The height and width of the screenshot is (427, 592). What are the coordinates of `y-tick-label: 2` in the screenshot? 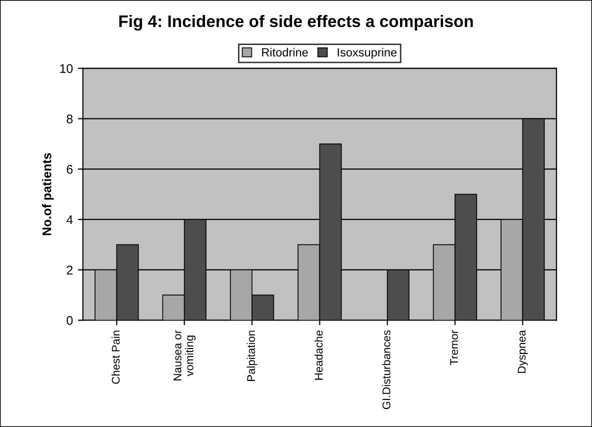 It's located at (69, 270).